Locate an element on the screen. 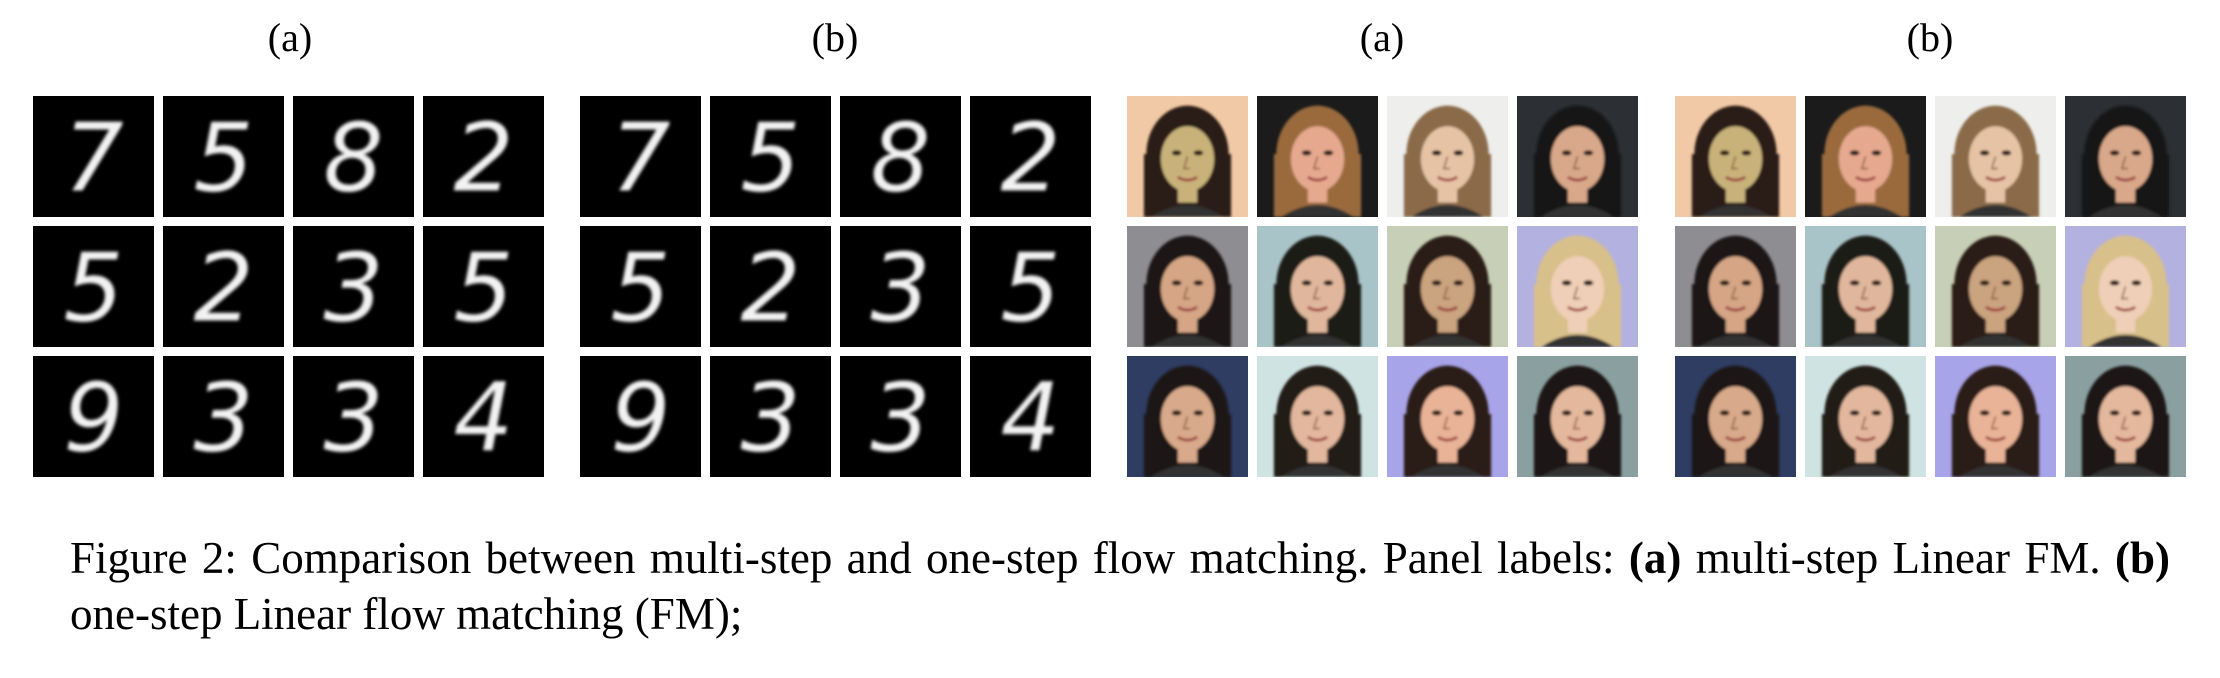 The image size is (2220, 678). mnist-digit-3: 2 is located at coordinates (1030, 156).